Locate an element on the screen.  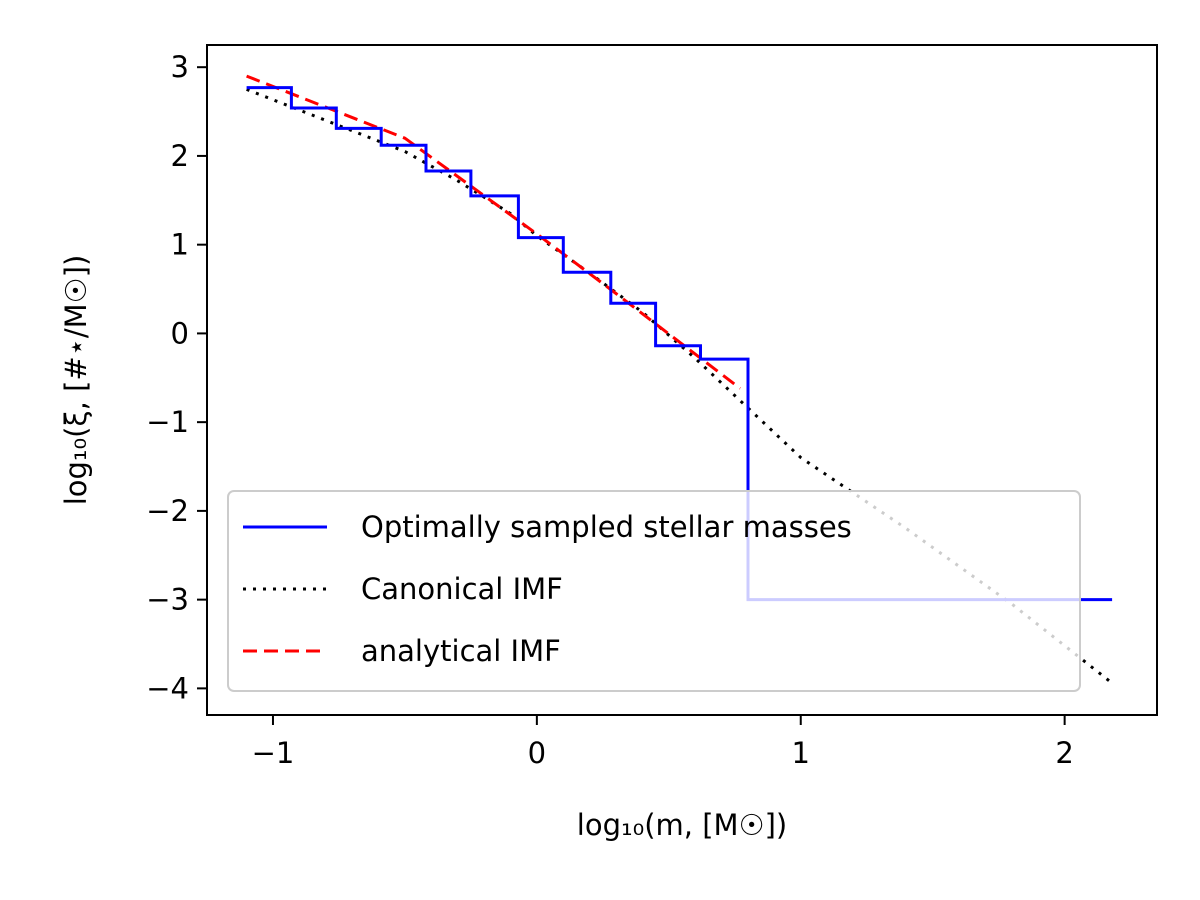
x-tick-label: 1 is located at coordinates (801, 753).